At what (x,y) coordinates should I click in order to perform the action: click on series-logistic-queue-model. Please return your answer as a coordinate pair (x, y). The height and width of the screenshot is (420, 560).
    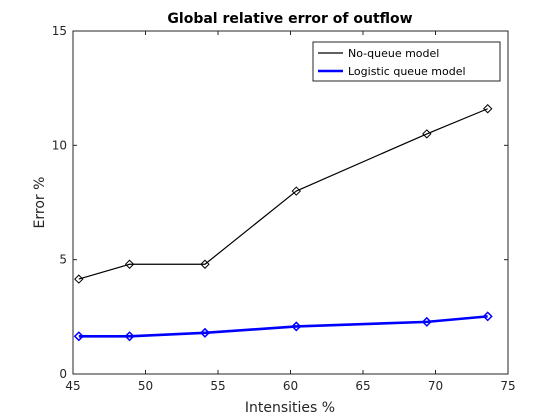
    Looking at the image, I should click on (283, 326).